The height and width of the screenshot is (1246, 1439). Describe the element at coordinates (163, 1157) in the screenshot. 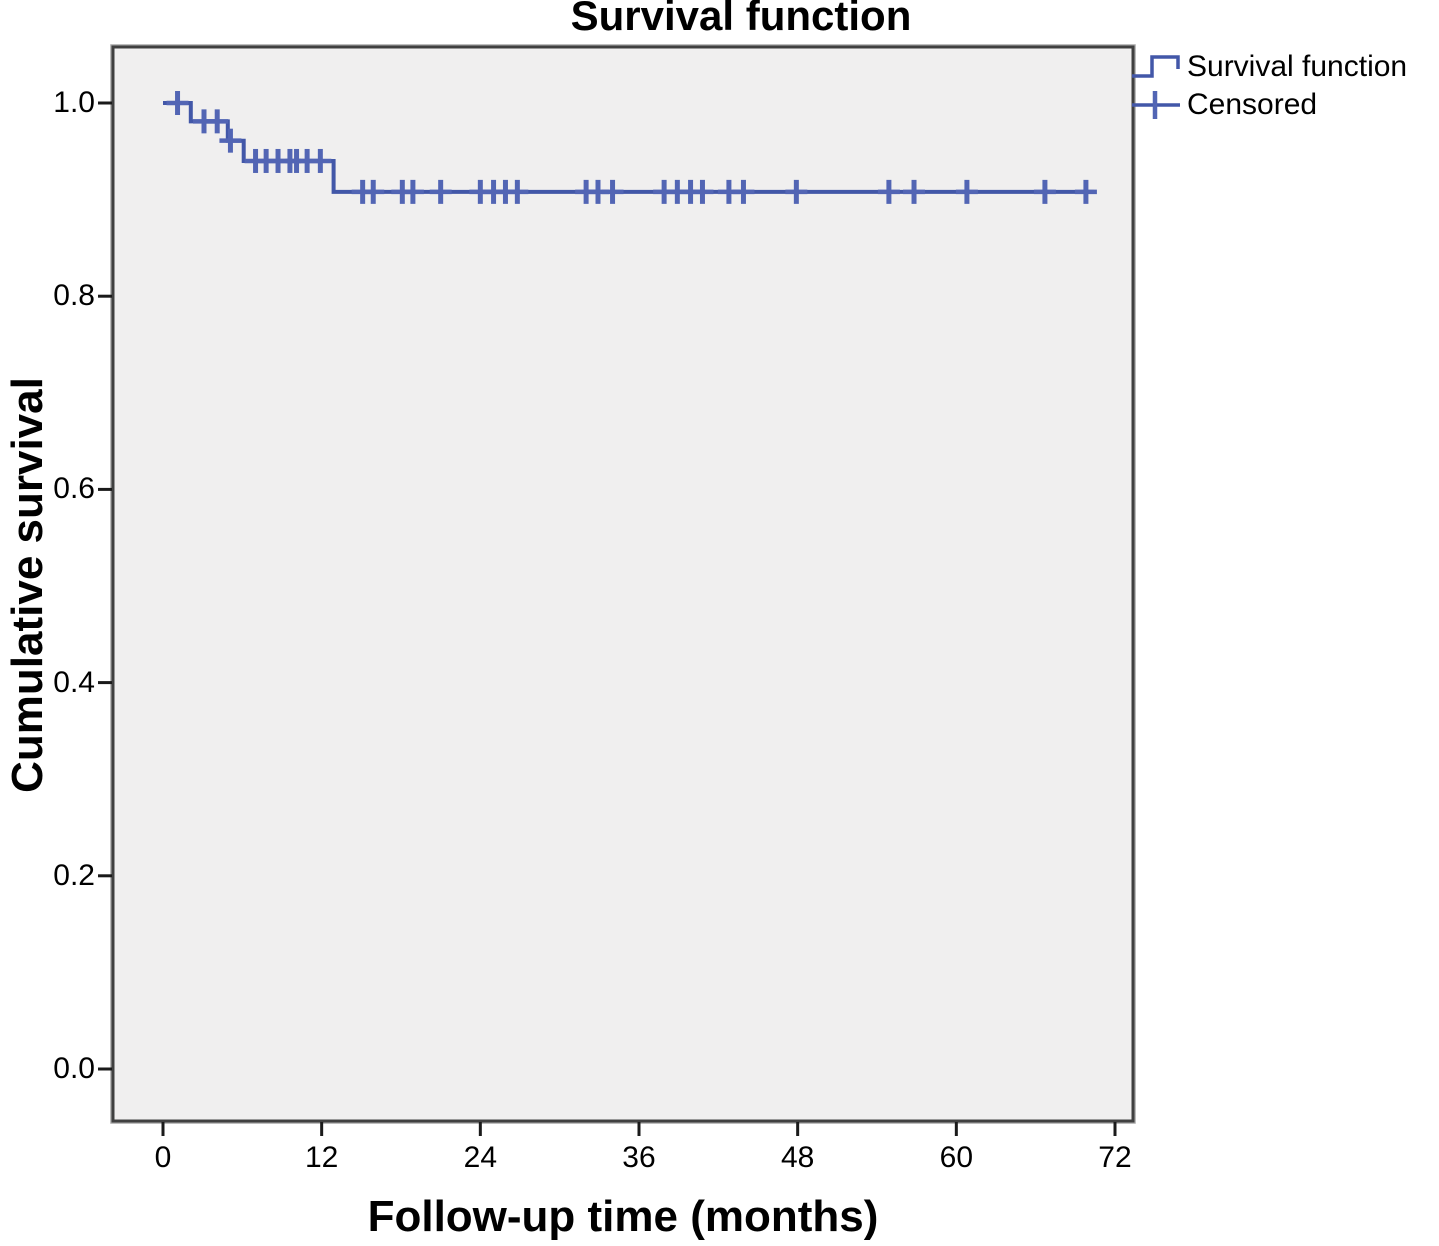

I see `x-tick-label: 0` at that location.